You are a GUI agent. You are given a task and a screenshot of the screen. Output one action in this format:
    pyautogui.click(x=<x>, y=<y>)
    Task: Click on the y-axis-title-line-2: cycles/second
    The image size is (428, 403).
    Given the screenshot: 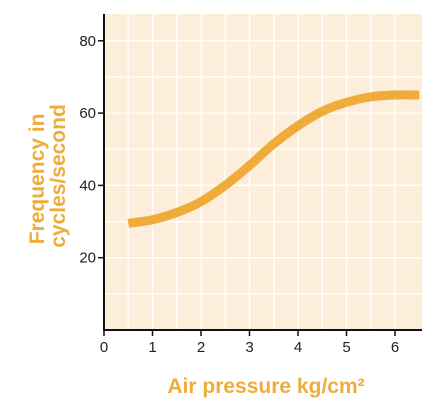 What is the action you would take?
    pyautogui.click(x=58, y=176)
    